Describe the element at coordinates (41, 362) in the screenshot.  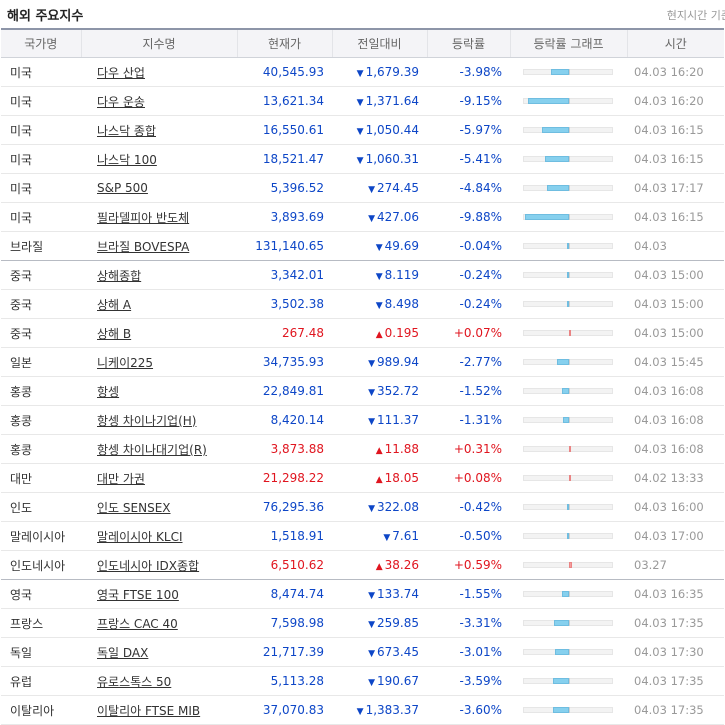
I see `country-name: 일본` at that location.